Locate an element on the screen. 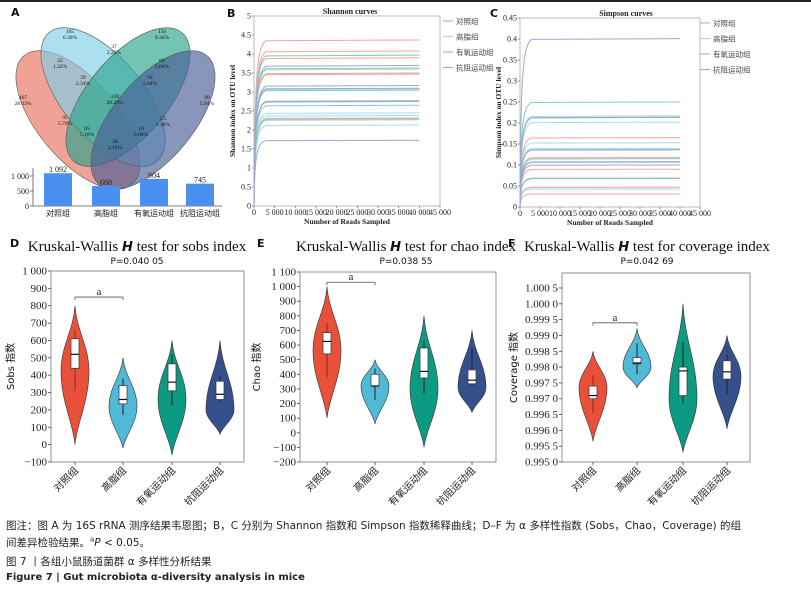 This screenshot has width=811, height=591. y-tick-label: 0.35 is located at coordinates (510, 60).